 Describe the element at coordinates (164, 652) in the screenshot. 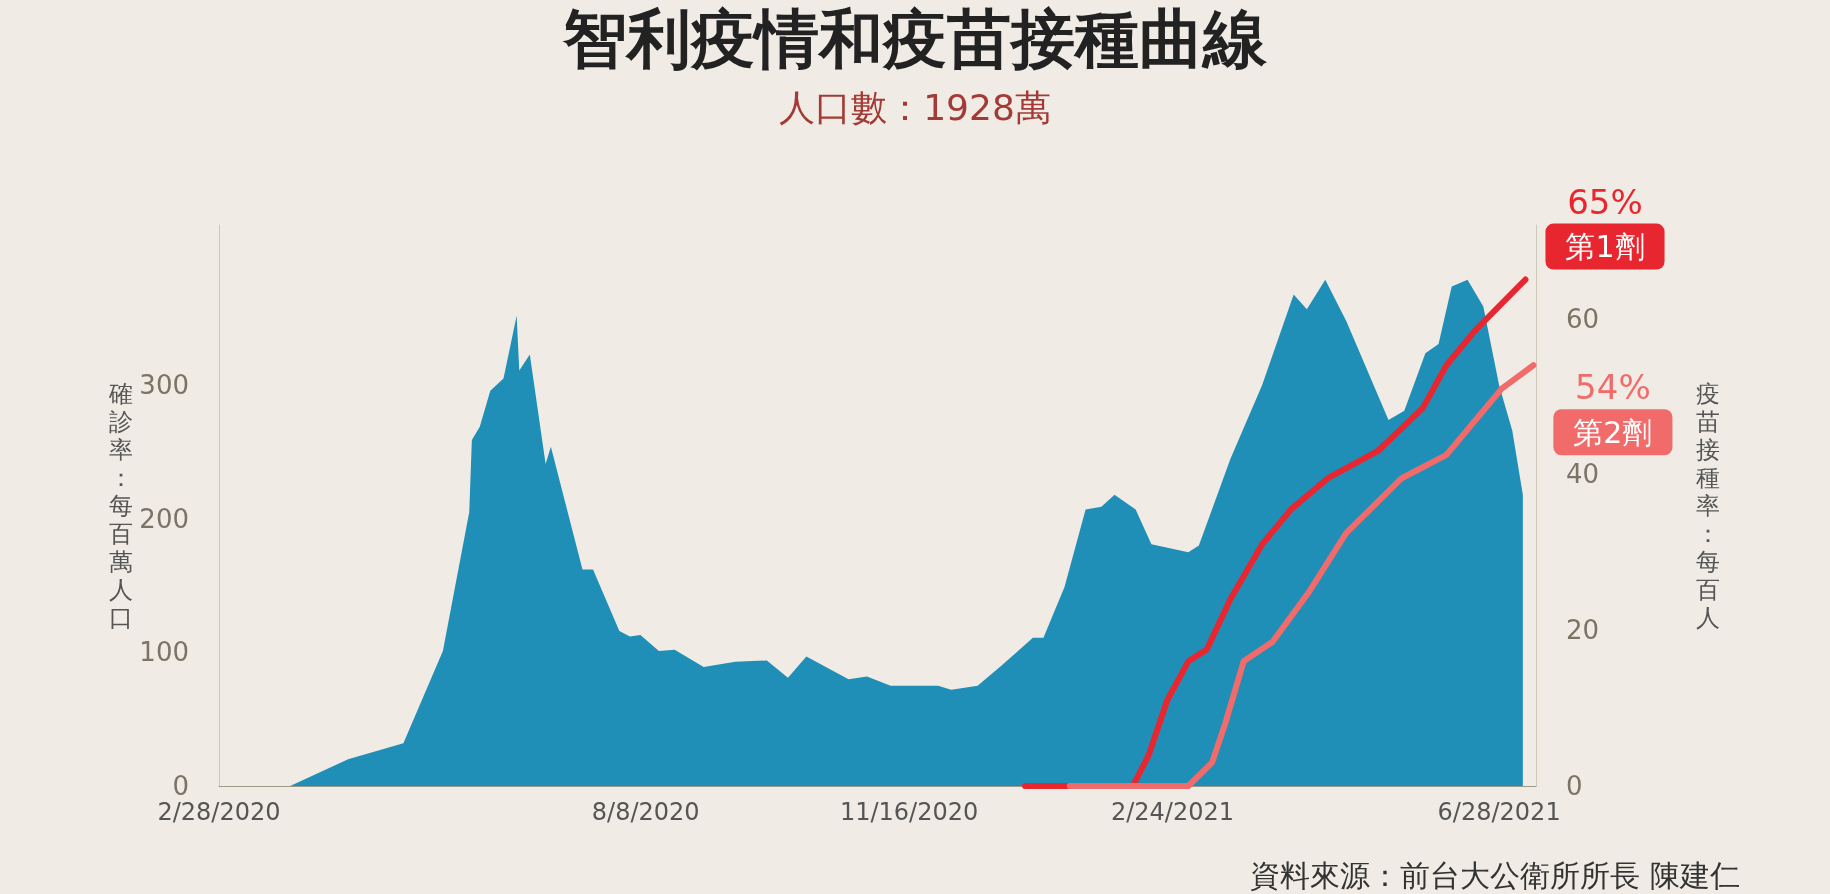

I see `y-tick-label: 100` at that location.